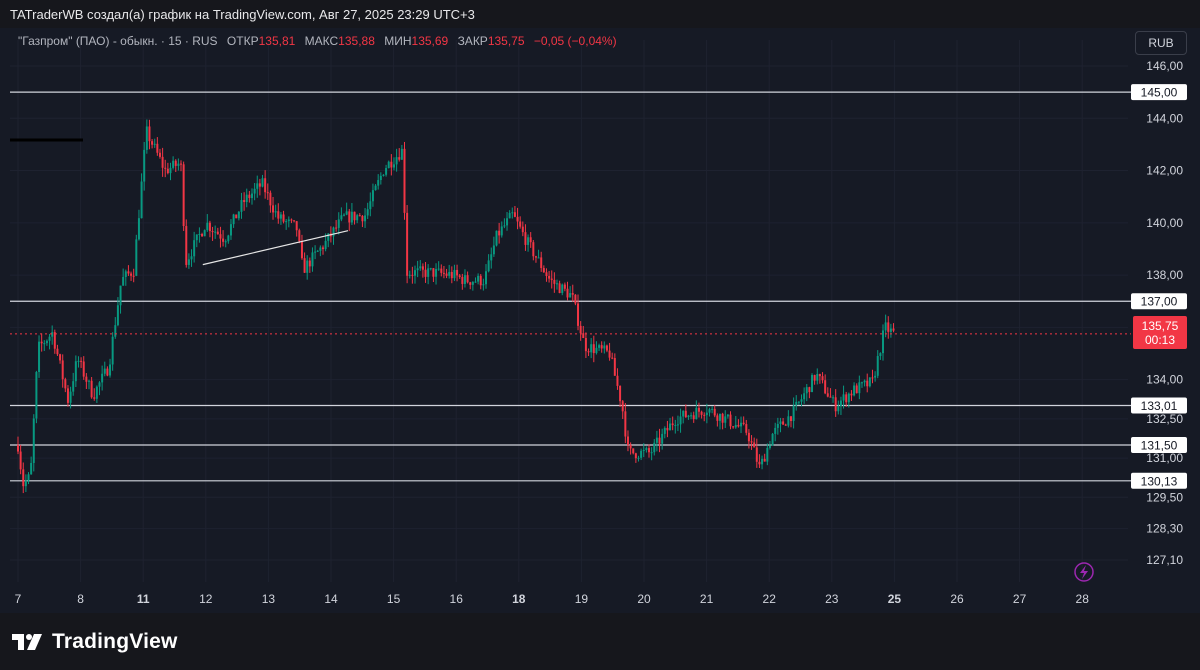 This screenshot has width=1200, height=670. I want to click on level-label: 130,13, so click(1159, 481).